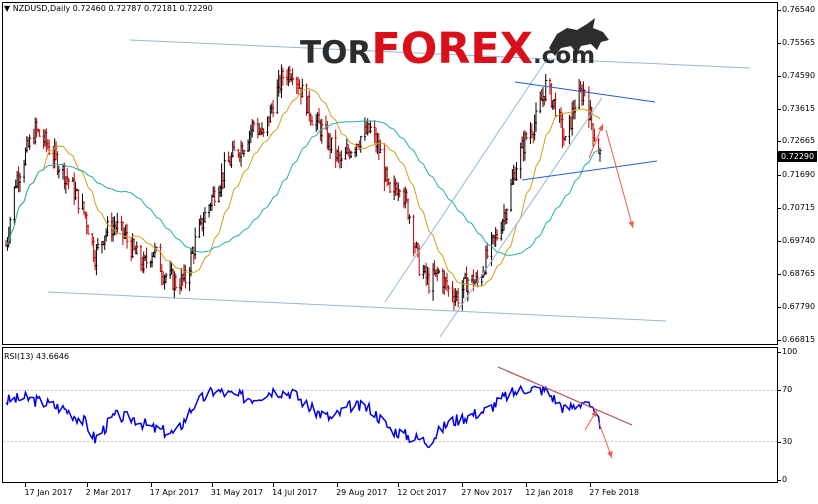  I want to click on time-axis-label: 17 Apr 2017, so click(174, 492).